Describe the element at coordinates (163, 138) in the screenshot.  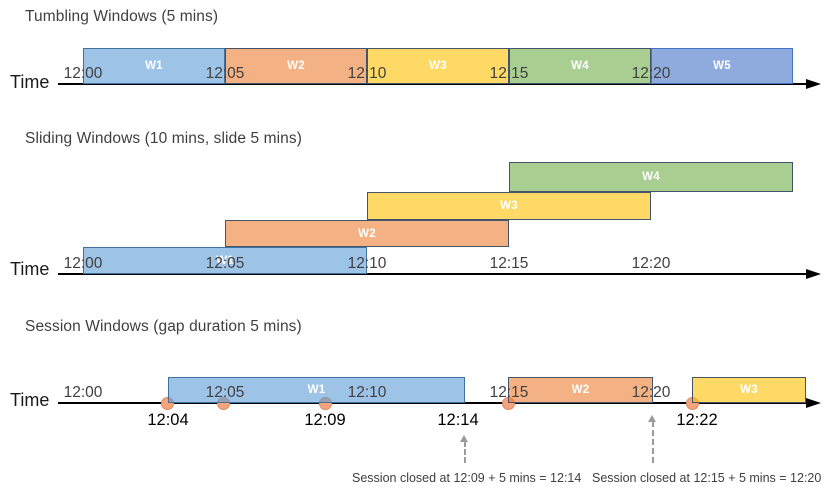
I see `sliding-windows-title: Sliding Windows (10 mins, slide 5 mins)` at that location.